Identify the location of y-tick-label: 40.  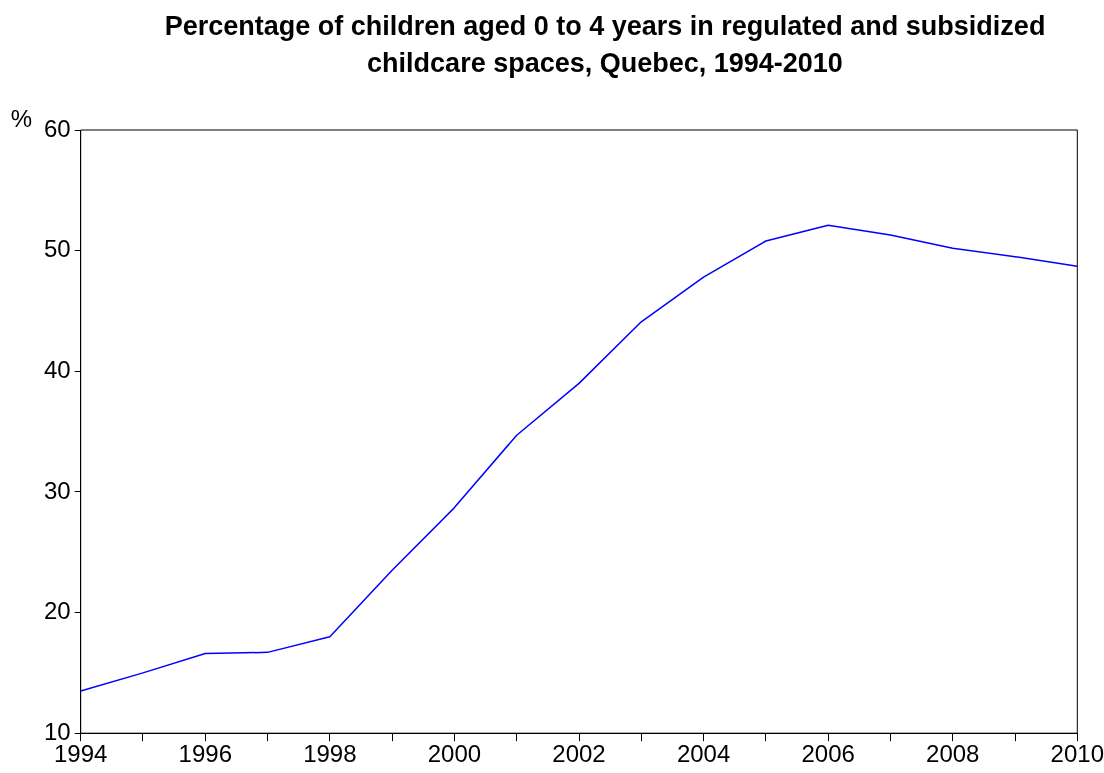
(57, 369).